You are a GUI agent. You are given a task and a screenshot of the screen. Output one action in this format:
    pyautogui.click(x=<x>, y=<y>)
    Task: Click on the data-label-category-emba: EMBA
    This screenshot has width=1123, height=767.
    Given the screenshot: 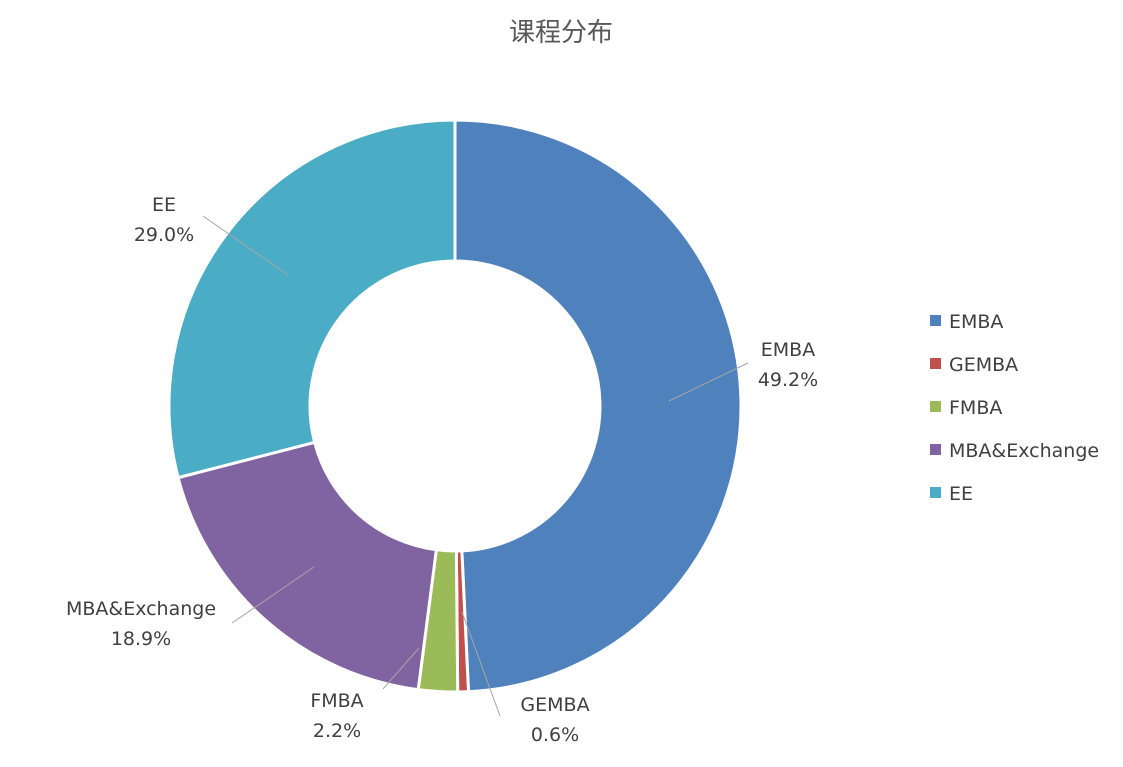 What is the action you would take?
    pyautogui.click(x=788, y=350)
    